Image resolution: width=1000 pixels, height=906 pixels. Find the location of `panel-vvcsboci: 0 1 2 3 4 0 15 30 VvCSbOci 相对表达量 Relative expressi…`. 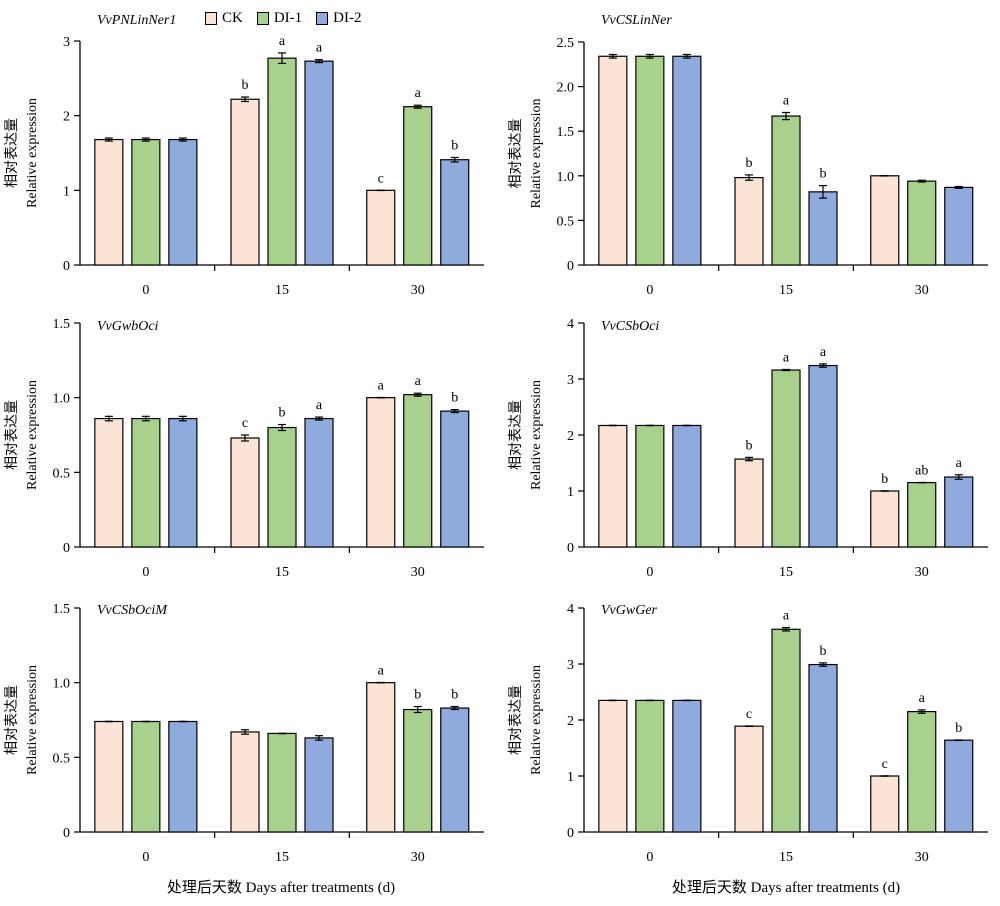

panel-vvcsboci: 0 1 2 3 4 0 15 30 VvCSbOci 相对表达量 Relative expressi… is located at coordinates (748, 448).